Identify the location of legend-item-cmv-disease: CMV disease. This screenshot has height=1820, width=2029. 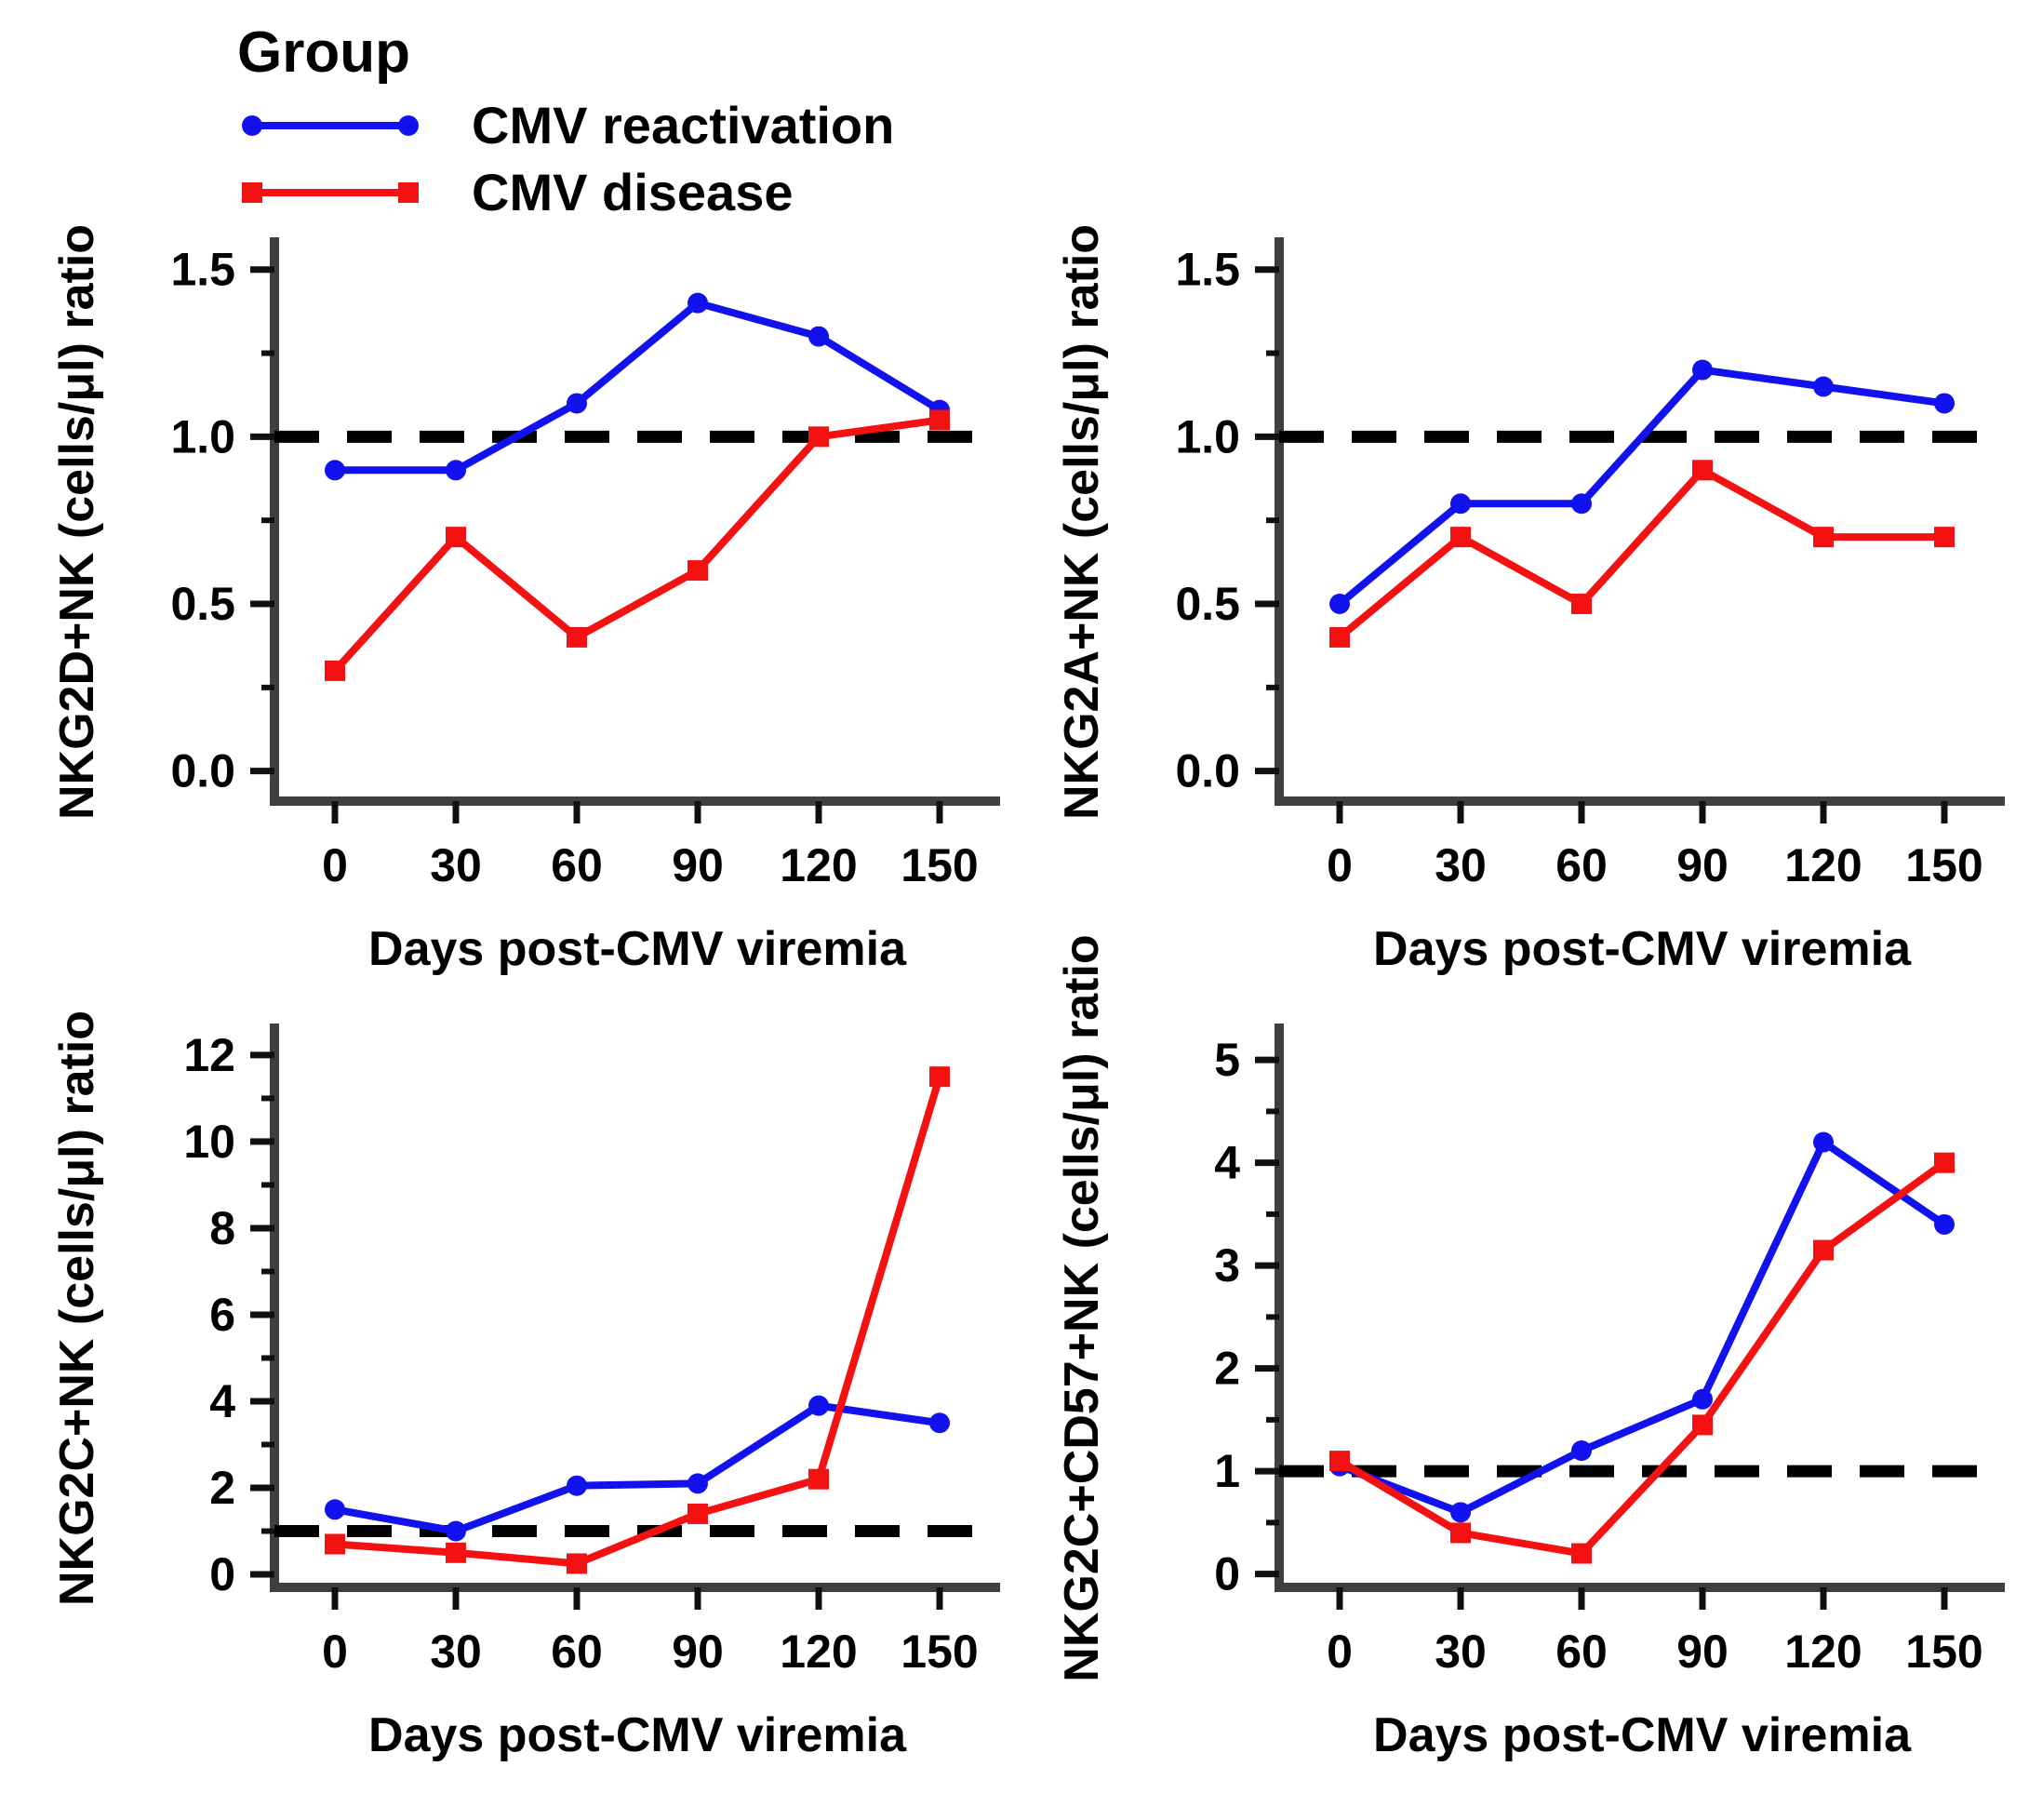
(1133, 192).